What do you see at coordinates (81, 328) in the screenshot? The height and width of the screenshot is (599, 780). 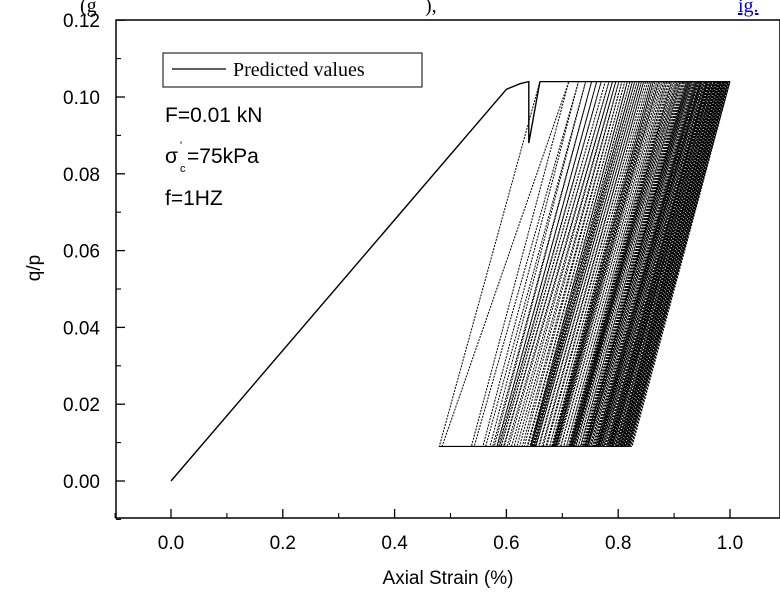 I see `y-tick-label: 0.04` at bounding box center [81, 328].